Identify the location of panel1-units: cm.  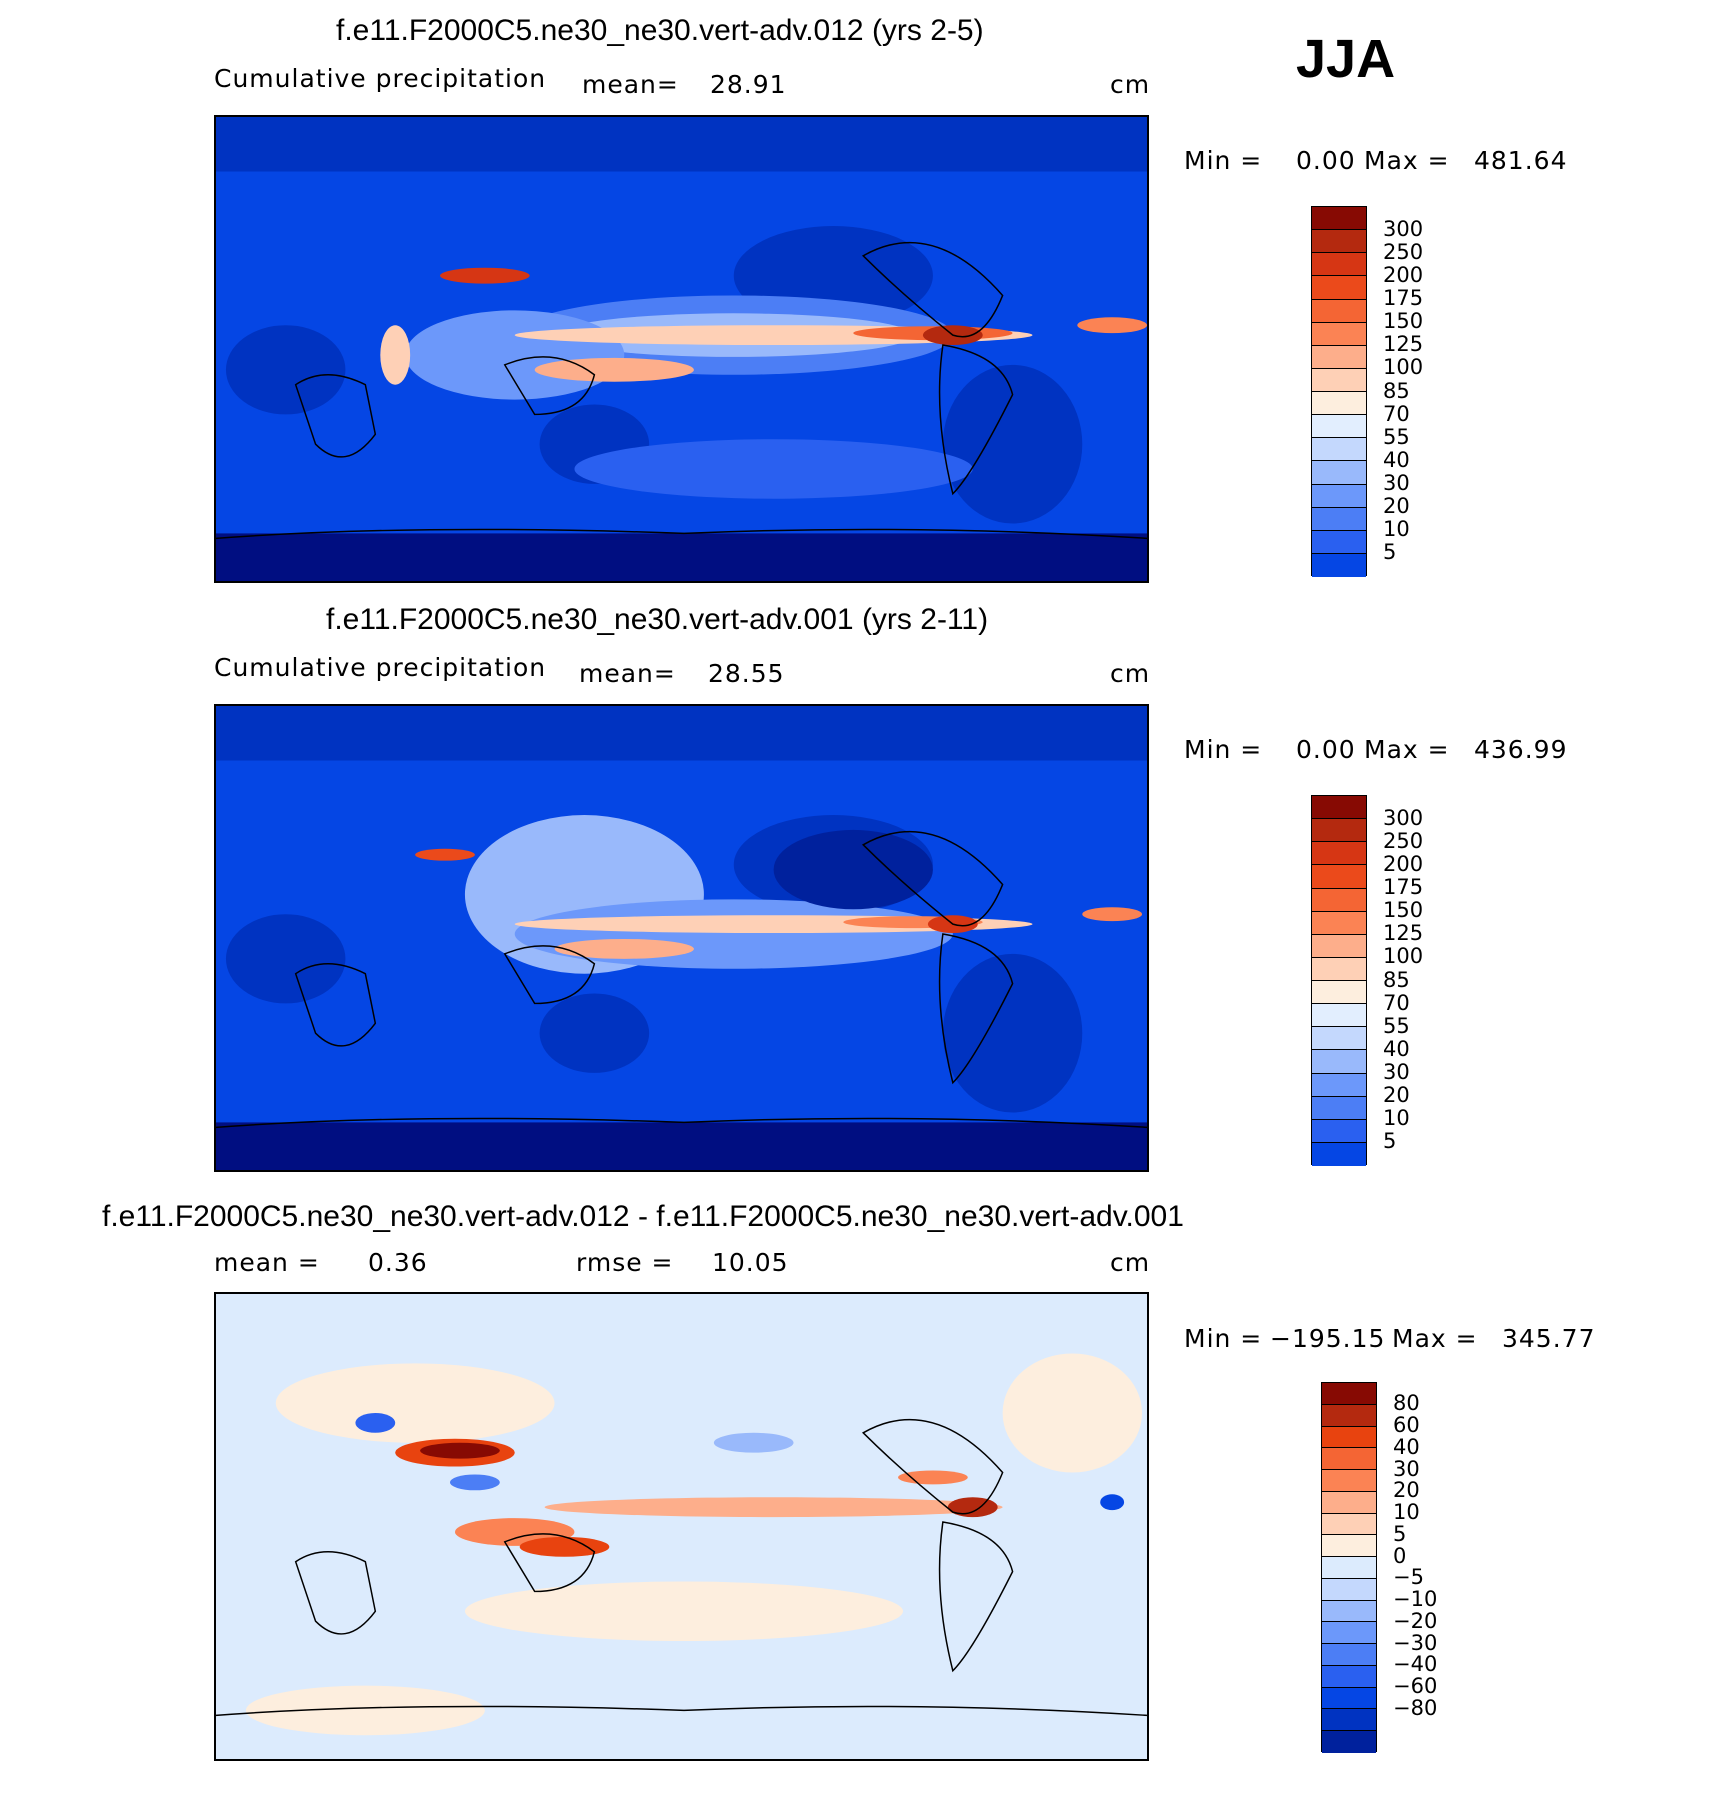
(1130, 84).